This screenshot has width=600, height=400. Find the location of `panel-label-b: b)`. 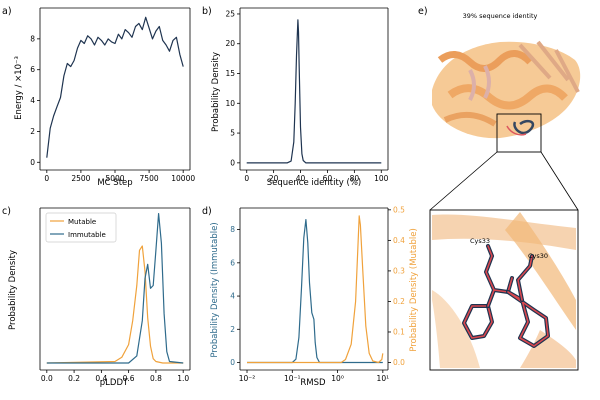

panel-label-b: b) is located at coordinates (207, 11).